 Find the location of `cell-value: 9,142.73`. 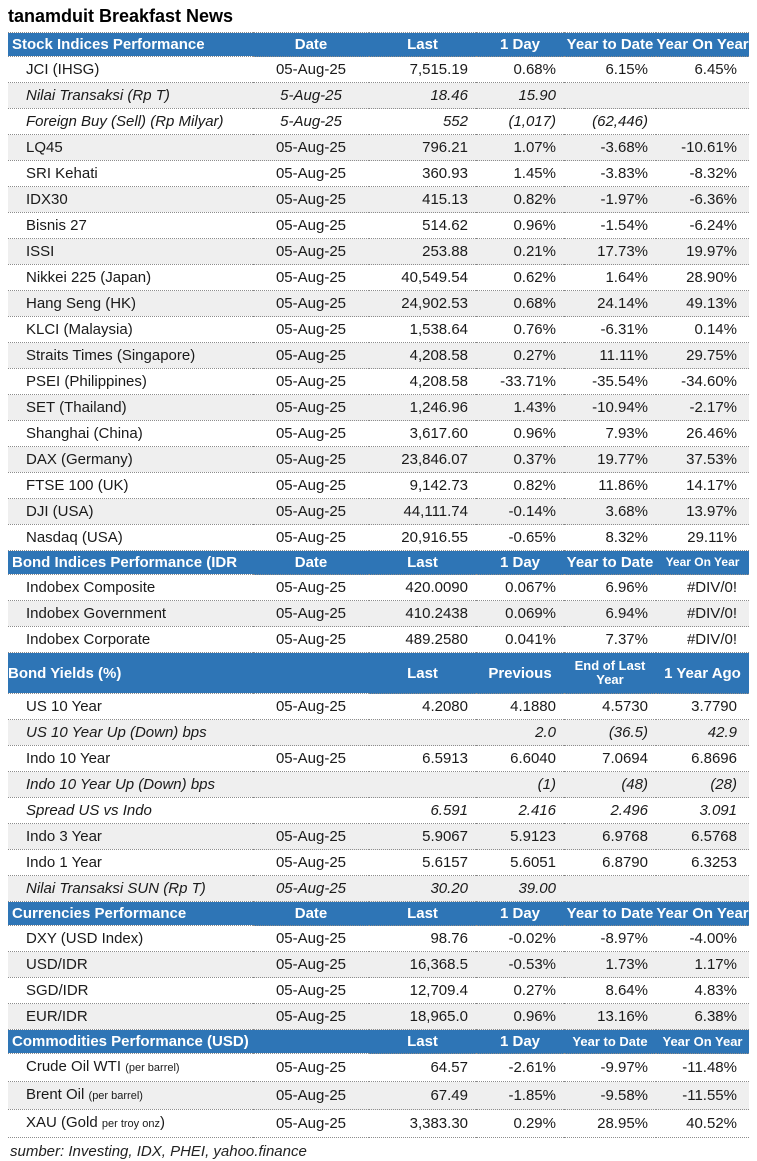

cell-value: 9,142.73 is located at coordinates (438, 485).